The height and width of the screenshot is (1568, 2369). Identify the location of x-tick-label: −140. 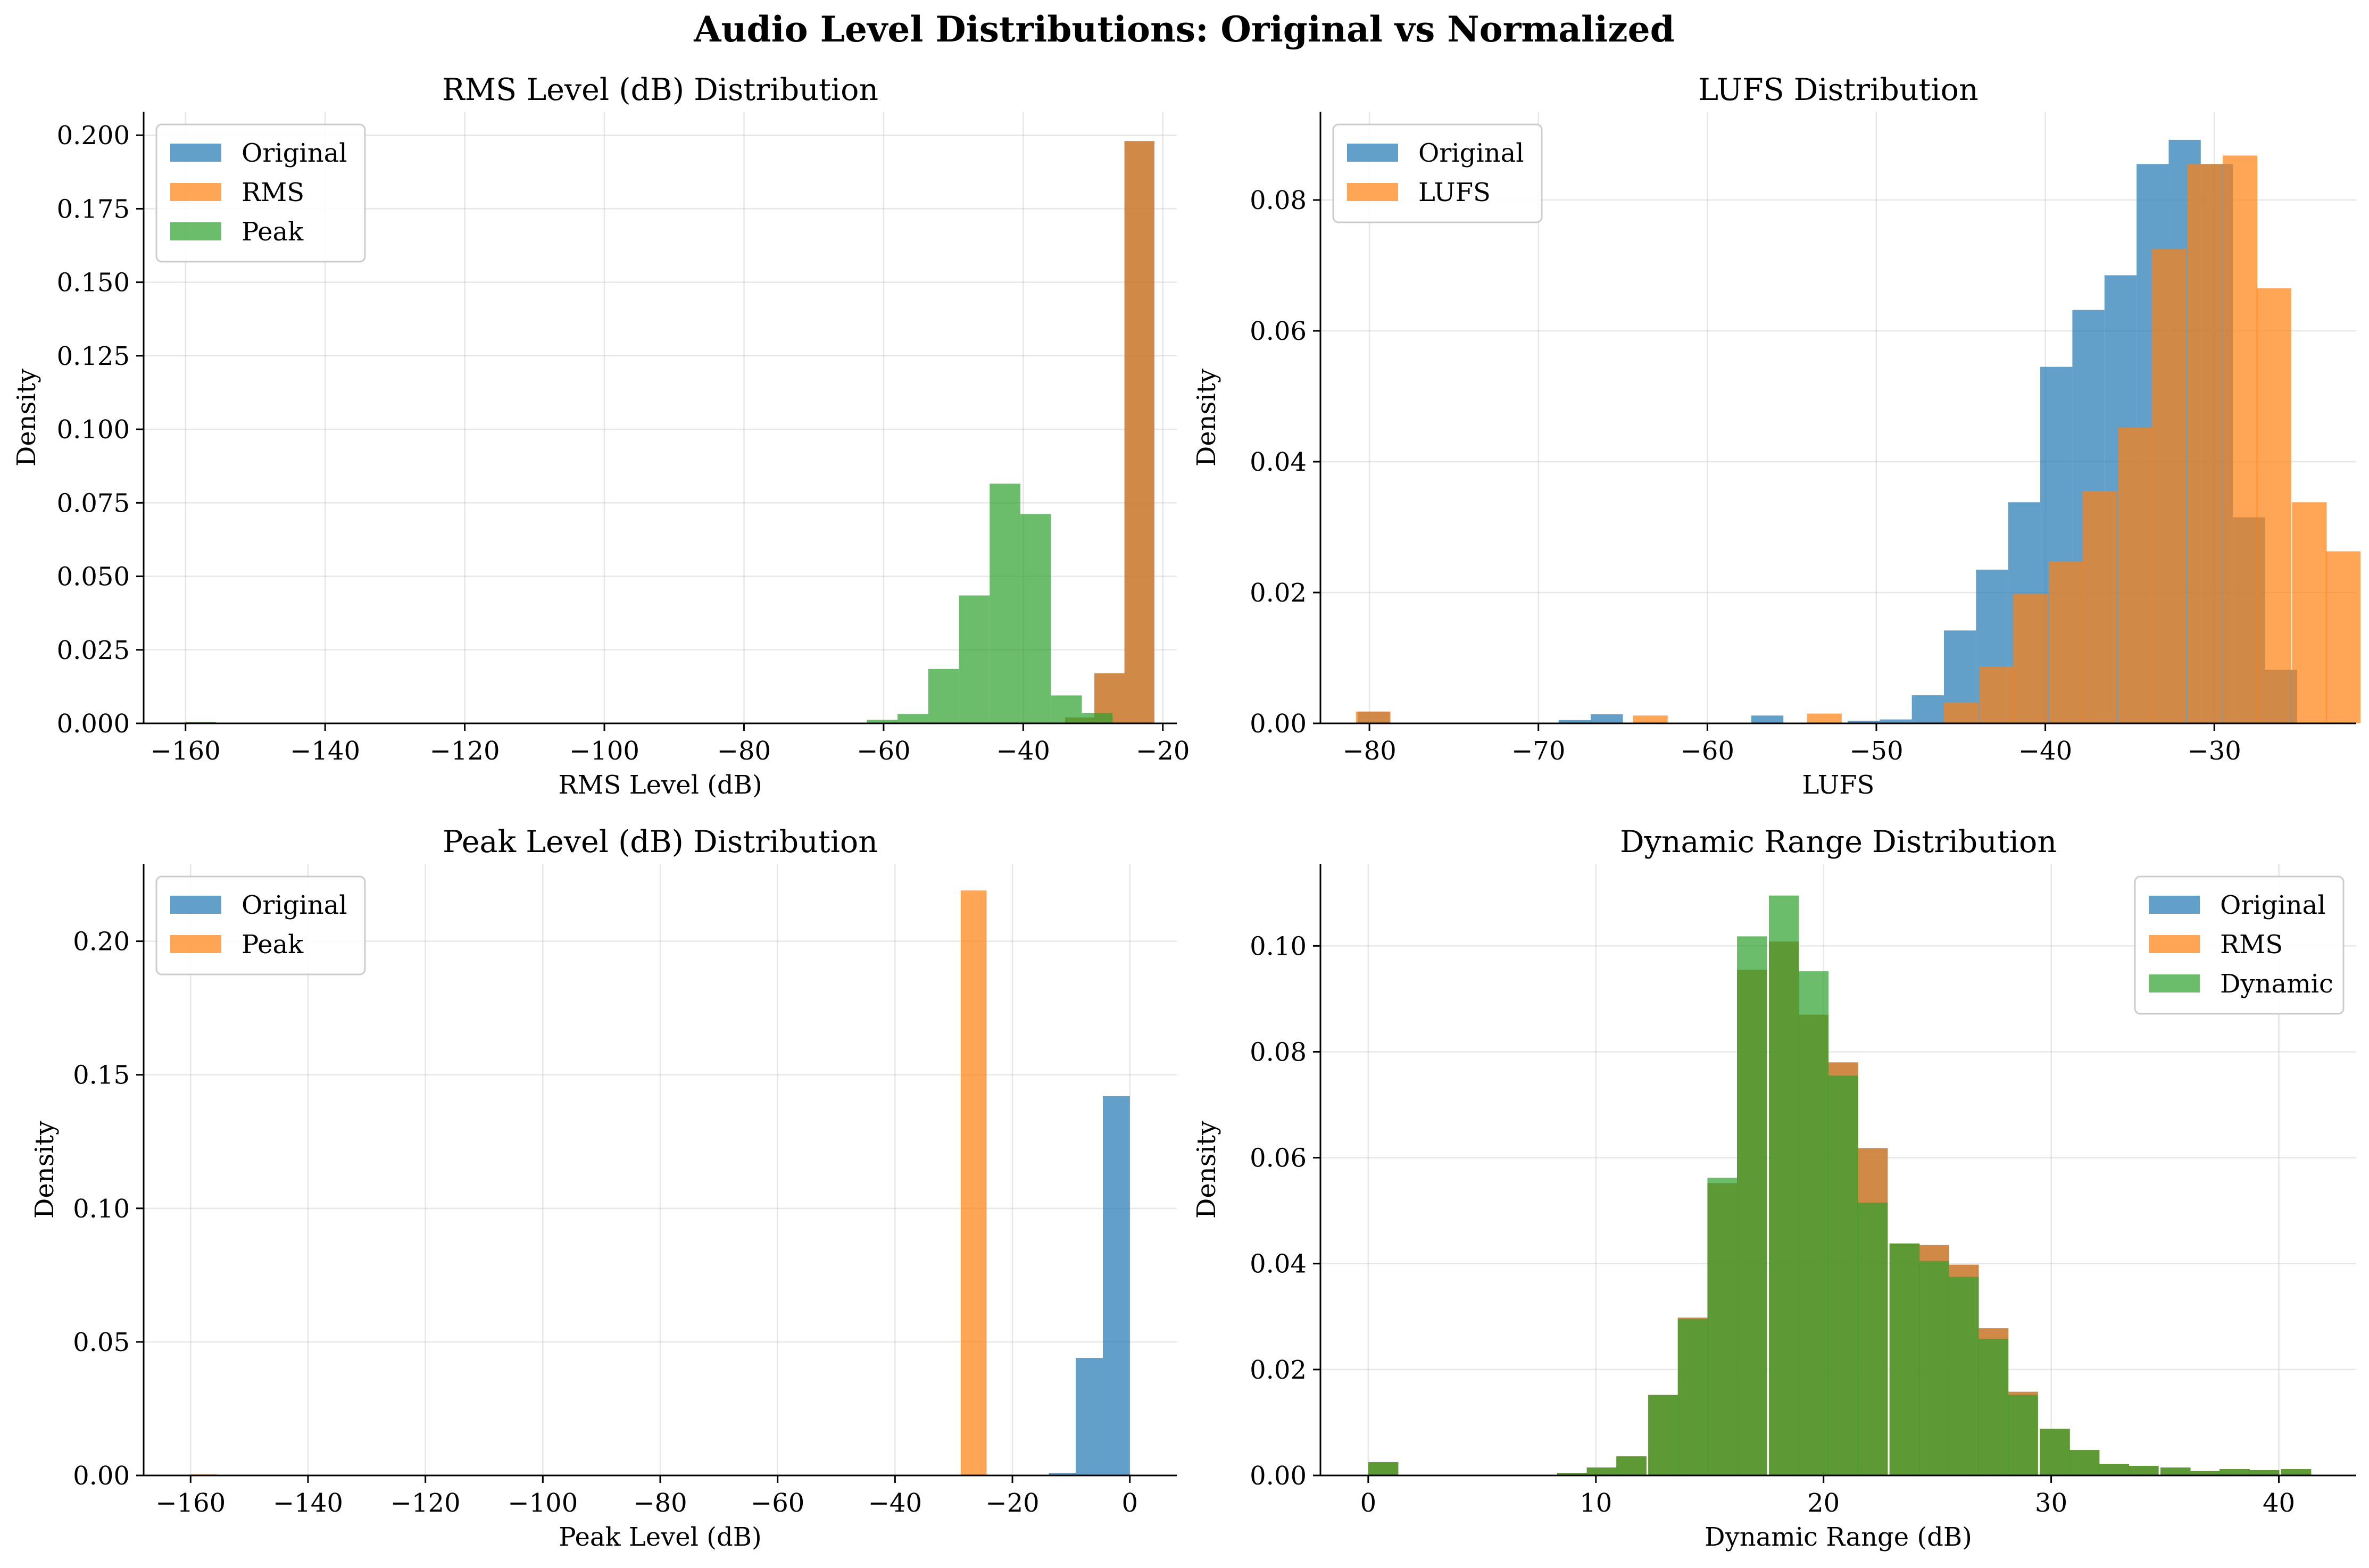
(308, 1503).